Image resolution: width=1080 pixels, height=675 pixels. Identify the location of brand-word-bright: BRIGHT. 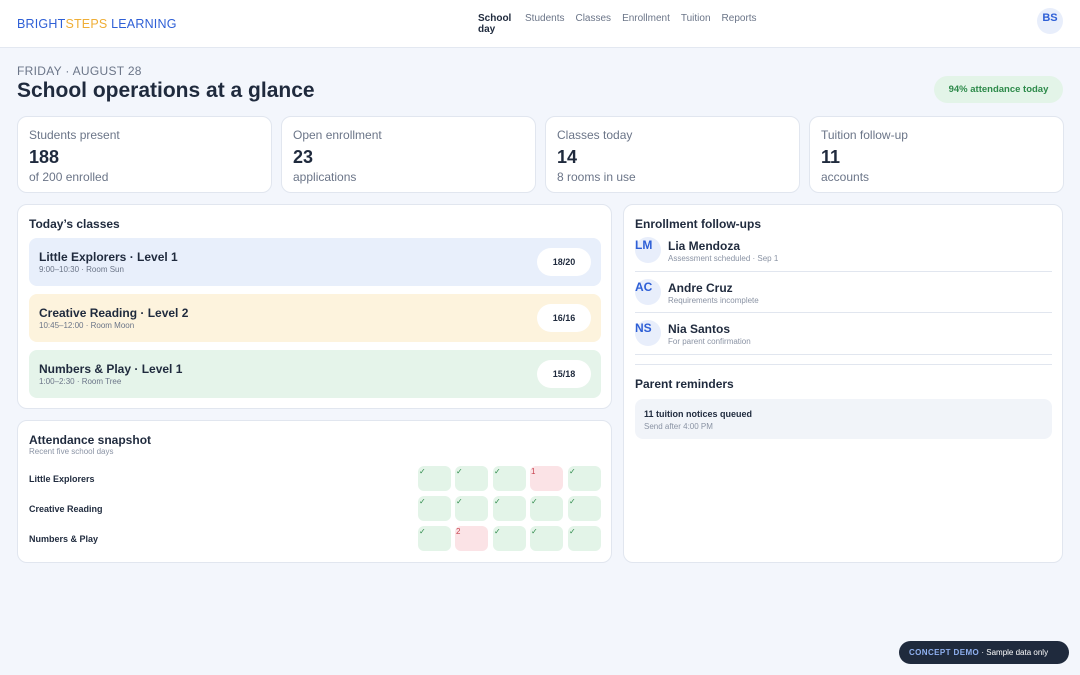
(41, 24).